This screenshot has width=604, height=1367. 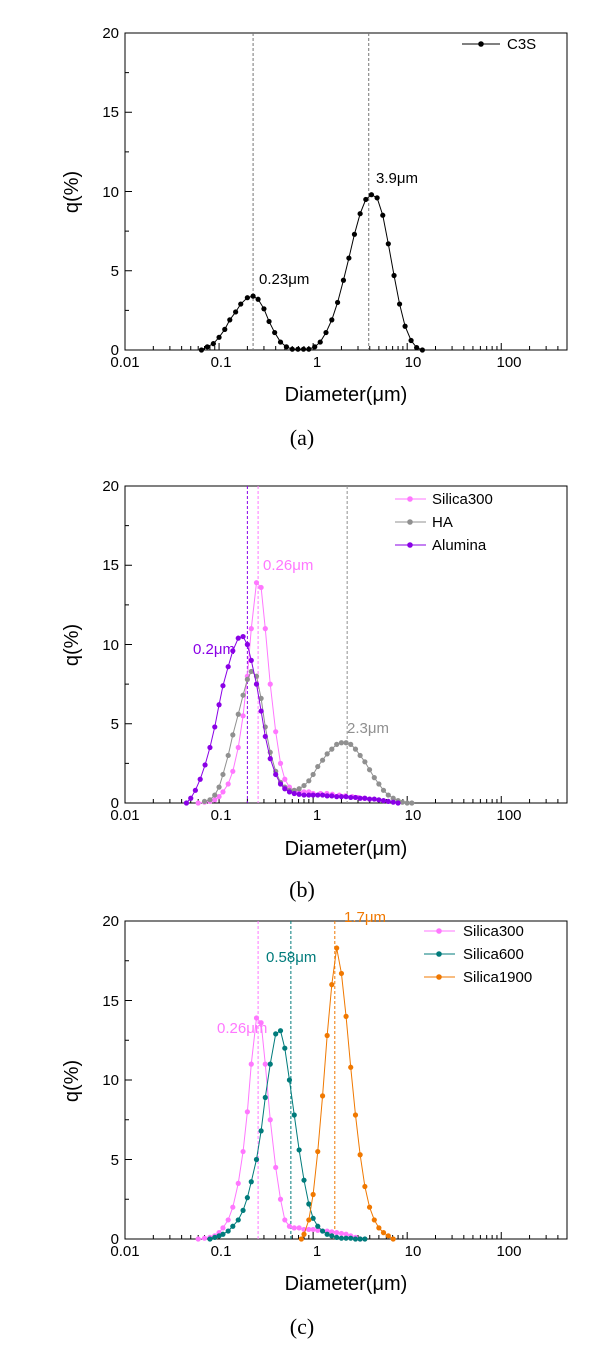 I want to click on panel-a-xtick-label-1: 0.1, so click(x=221, y=362).